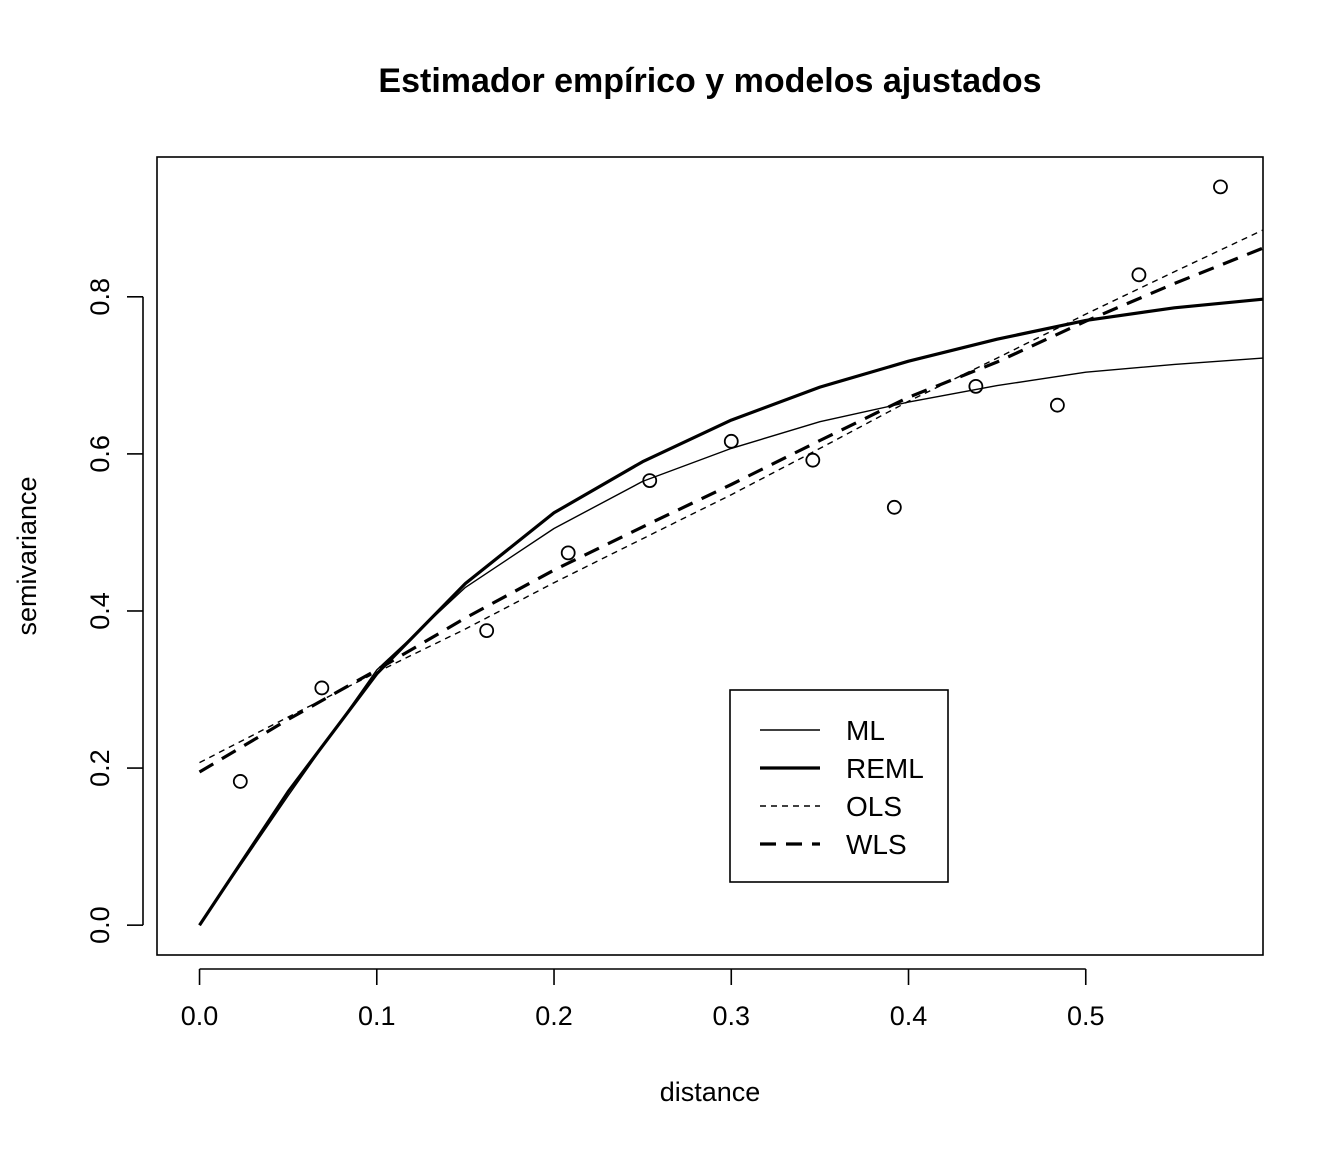  I want to click on y-tick-label: 0.2, so click(100, 768).